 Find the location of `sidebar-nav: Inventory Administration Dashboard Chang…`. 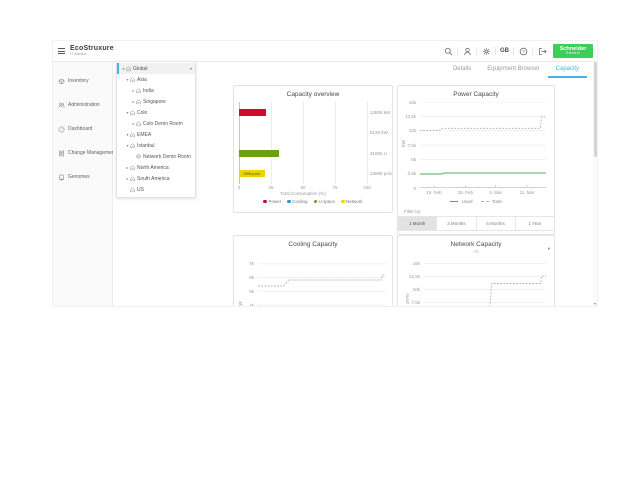

sidebar-nav: Inventory Administration Dashboard Chang… is located at coordinates (84, 183).